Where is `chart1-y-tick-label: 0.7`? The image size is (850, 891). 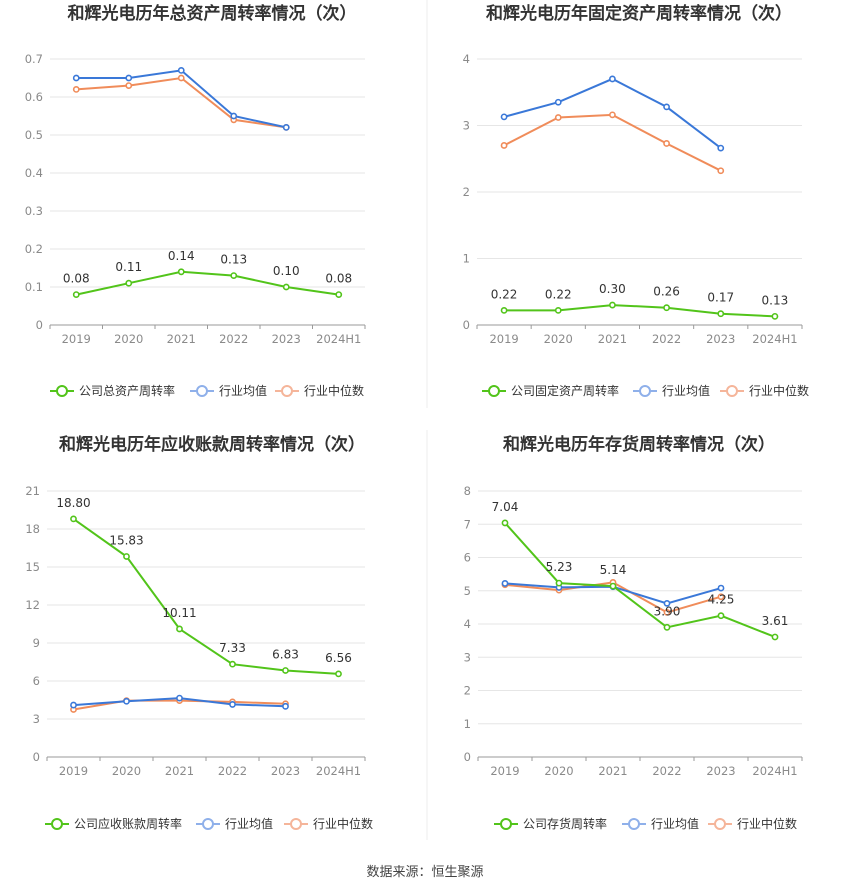 chart1-y-tick-label: 0.7 is located at coordinates (34, 59).